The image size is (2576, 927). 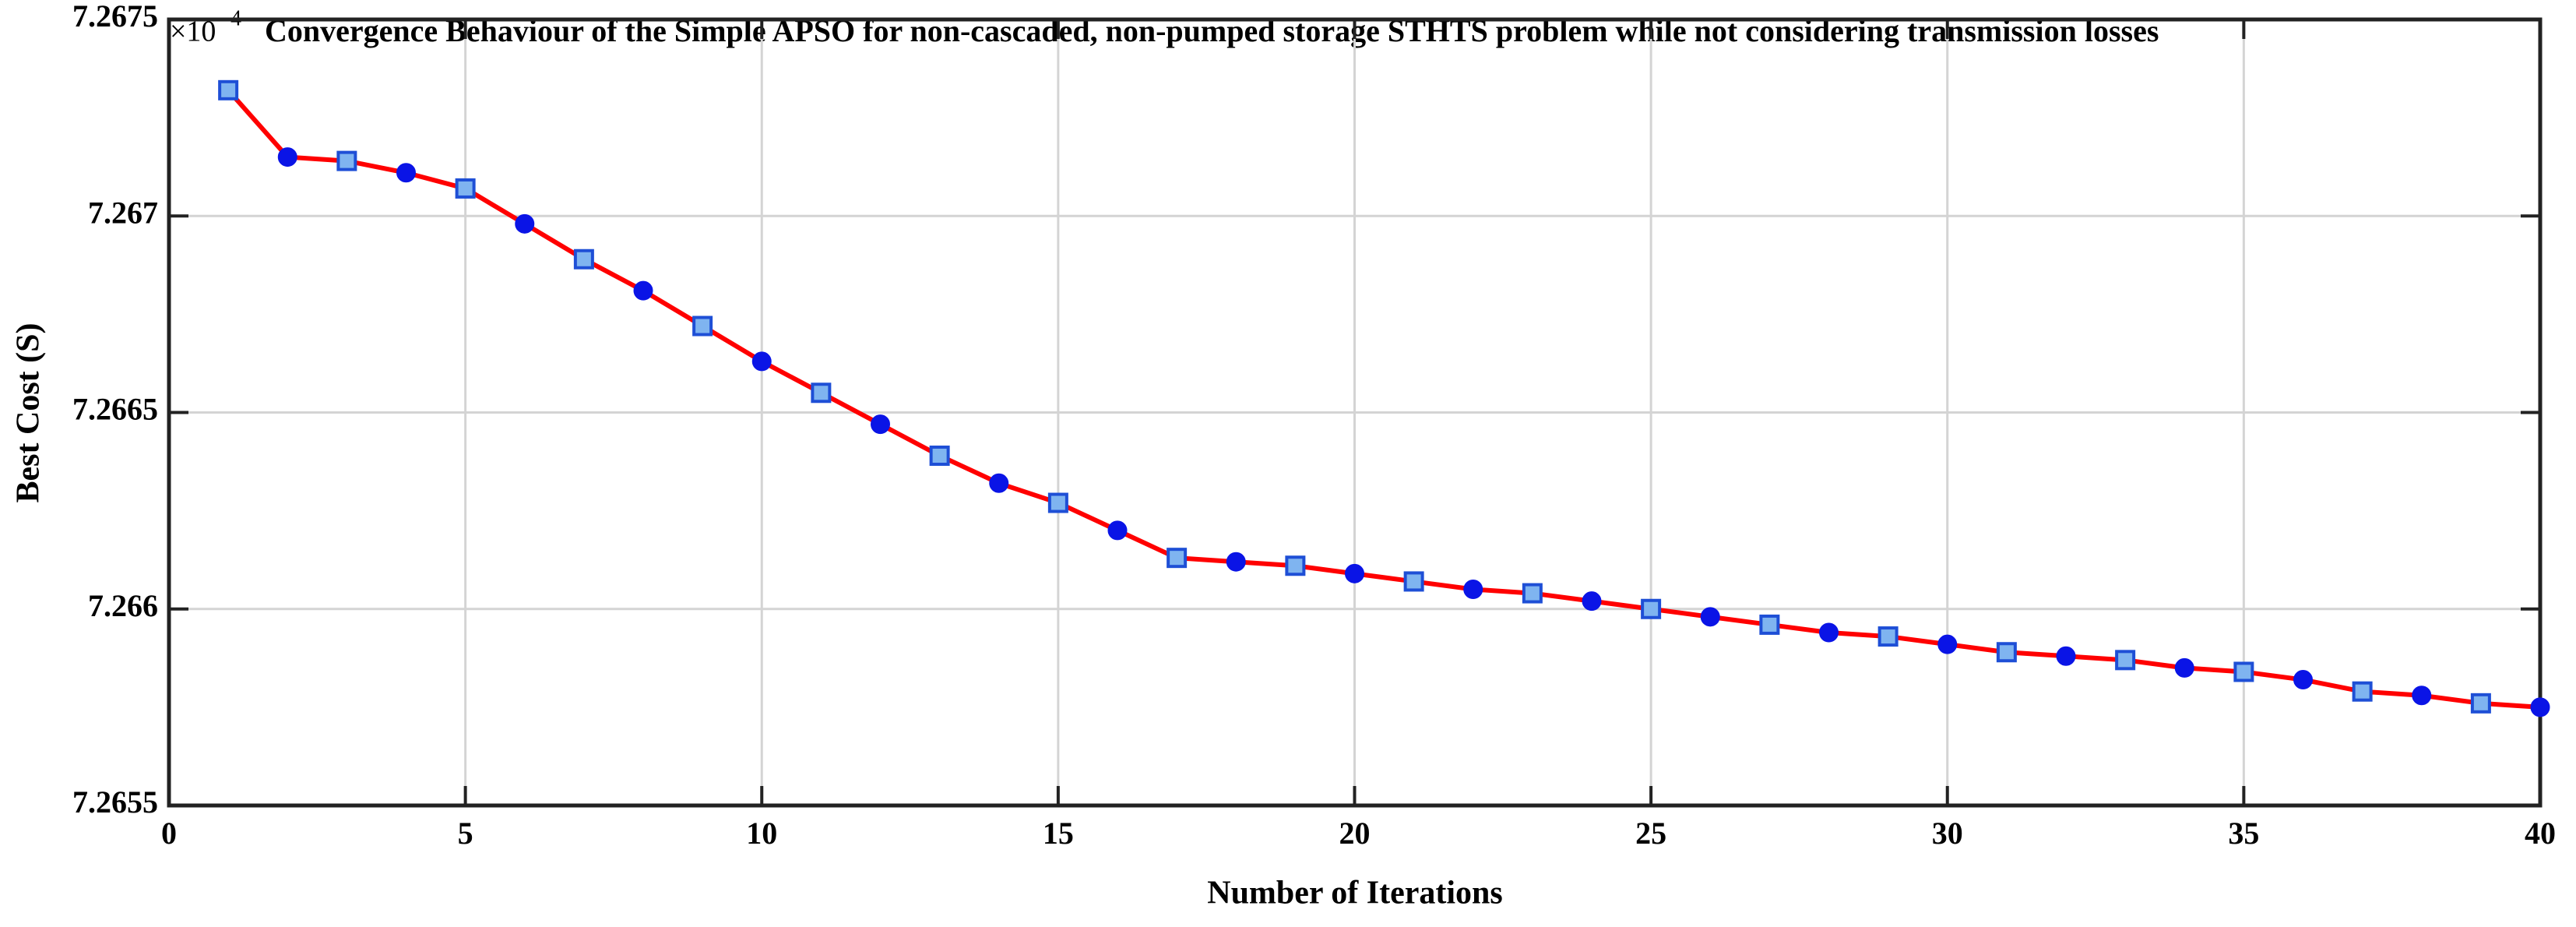 I want to click on x-tick-label: 25, so click(x=1650, y=833).